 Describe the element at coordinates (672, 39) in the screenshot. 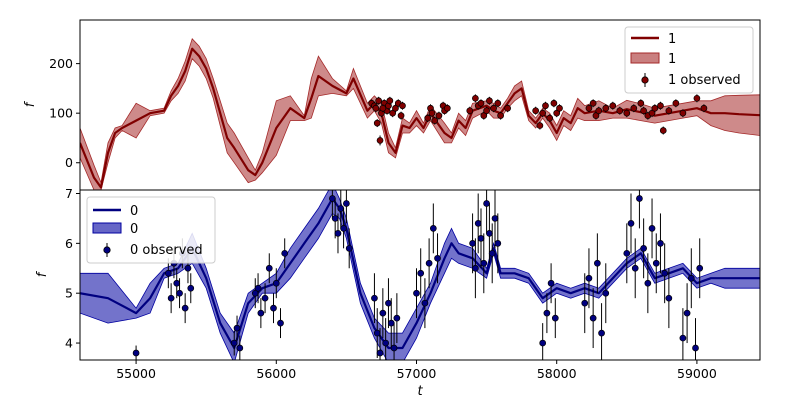

I see `top-legend-line-label: 1` at that location.